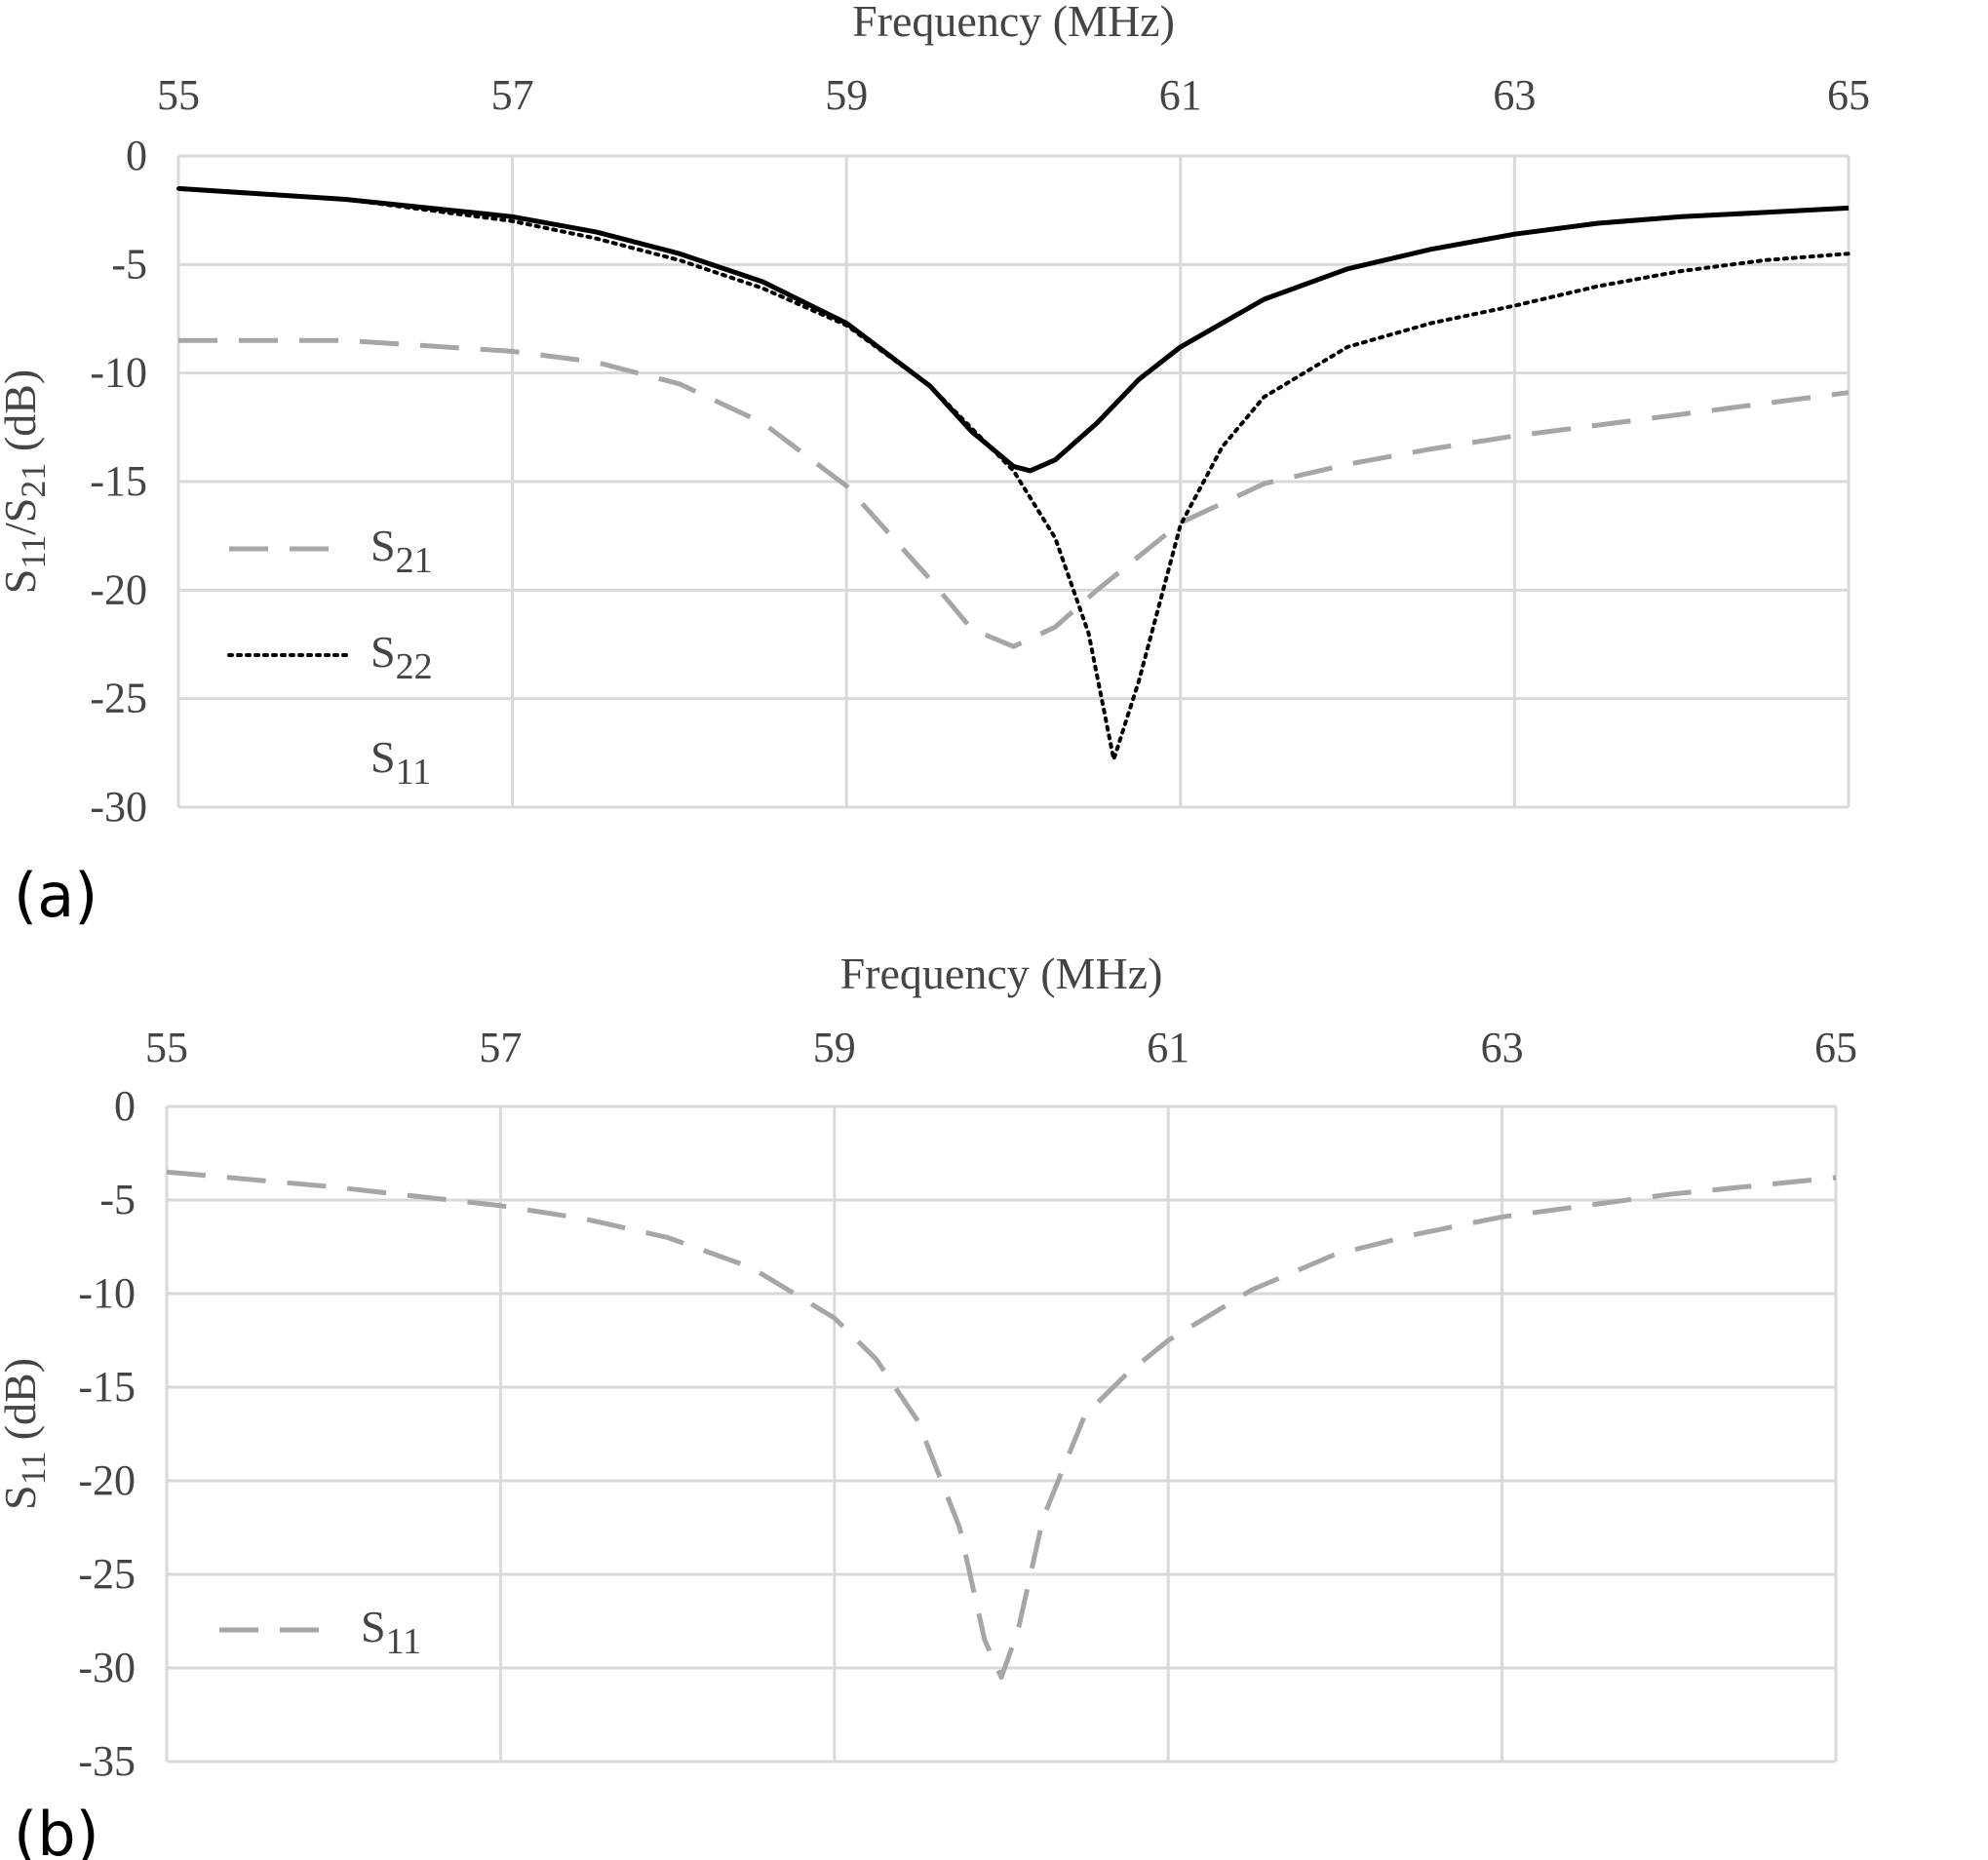 This screenshot has height=1860, width=1988. Describe the element at coordinates (26, 1434) in the screenshot. I see `y-axis-title: S11 (dB)` at that location.